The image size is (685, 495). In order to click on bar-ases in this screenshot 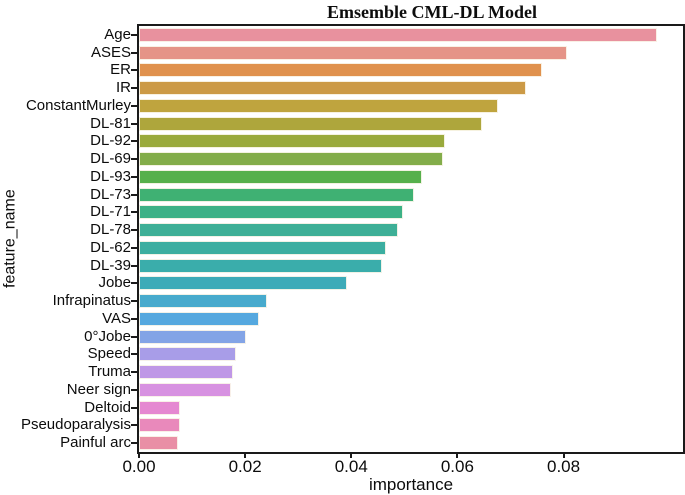, I will do `click(353, 52)`.